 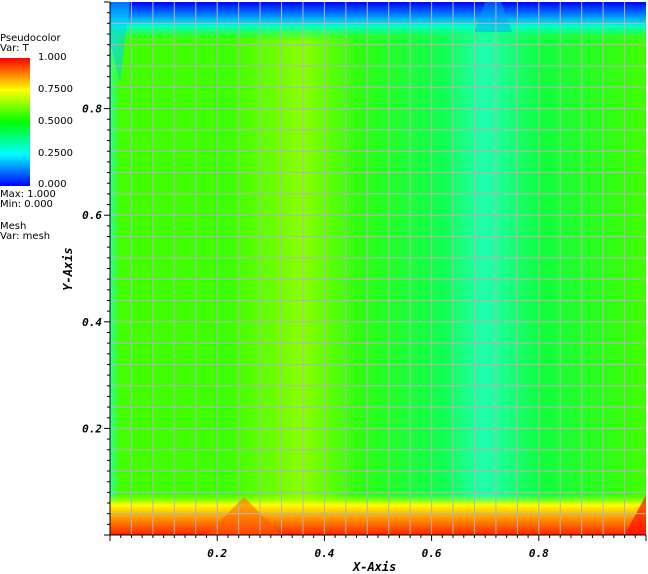 What do you see at coordinates (493, 17) in the screenshot?
I see `field-top-notch` at bounding box center [493, 17].